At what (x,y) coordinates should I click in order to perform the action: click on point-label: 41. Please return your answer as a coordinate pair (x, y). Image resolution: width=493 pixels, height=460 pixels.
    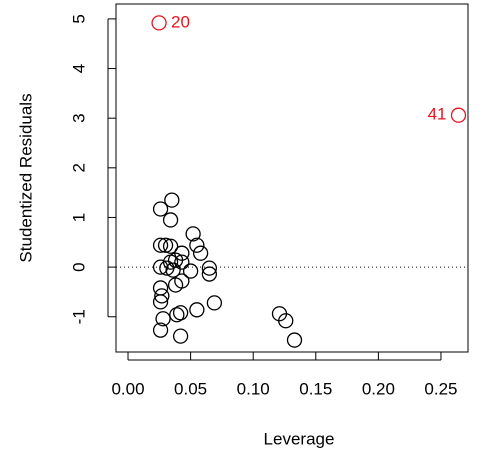
    Looking at the image, I should click on (437, 114).